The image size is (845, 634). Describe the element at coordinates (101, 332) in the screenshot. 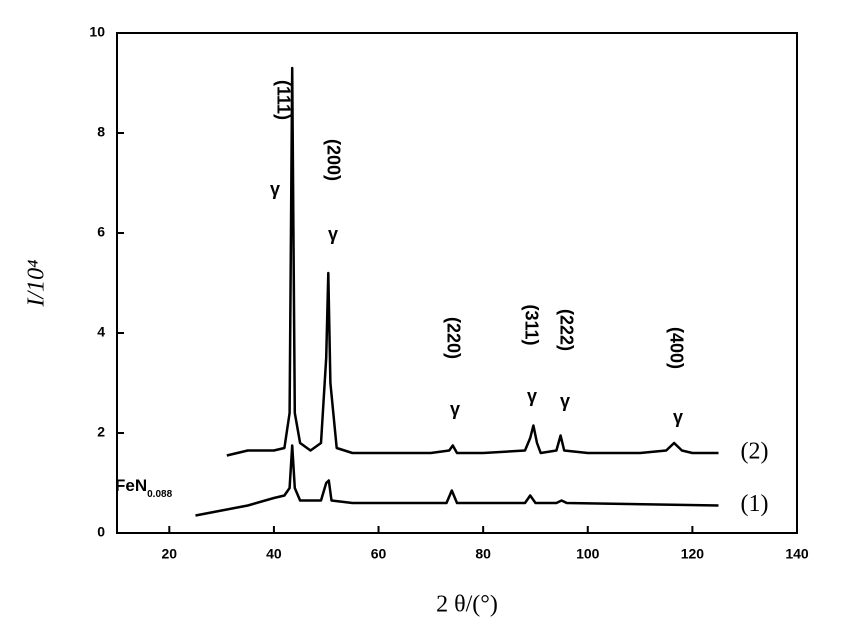

I see `y-tick-label: 4` at that location.